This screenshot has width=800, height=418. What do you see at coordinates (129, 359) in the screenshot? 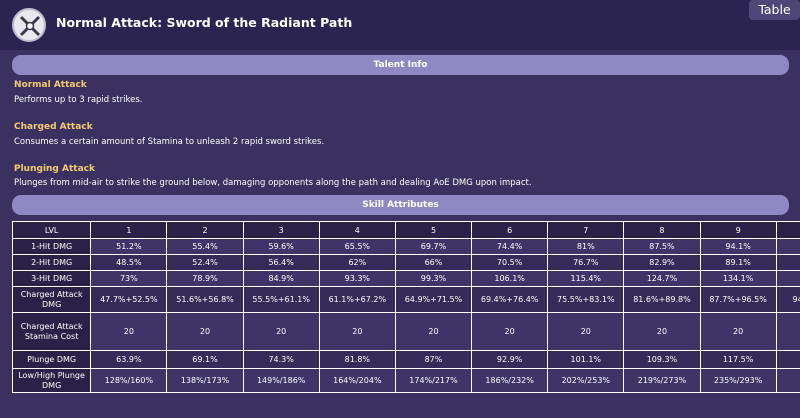
I see `table-cell: 63.9%` at bounding box center [129, 359].